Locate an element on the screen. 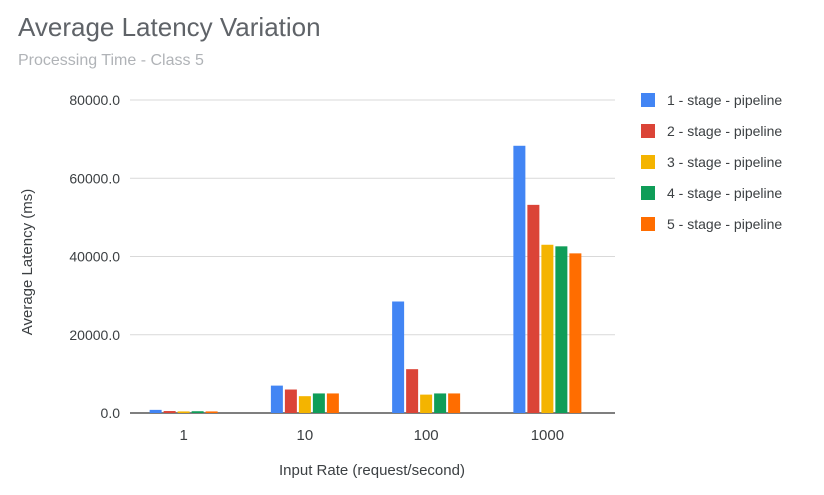 The width and height of the screenshot is (824, 495). y-axis-ticks: 0.0 20000.0 40000.0 60000.0 80000.0 is located at coordinates (94, 256).